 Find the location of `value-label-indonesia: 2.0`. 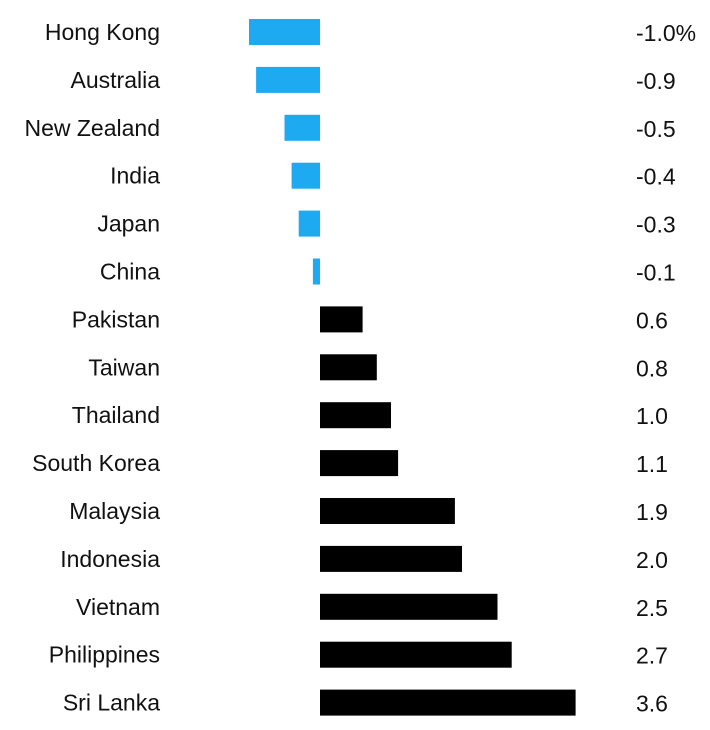

value-label-indonesia: 2.0 is located at coordinates (652, 560).